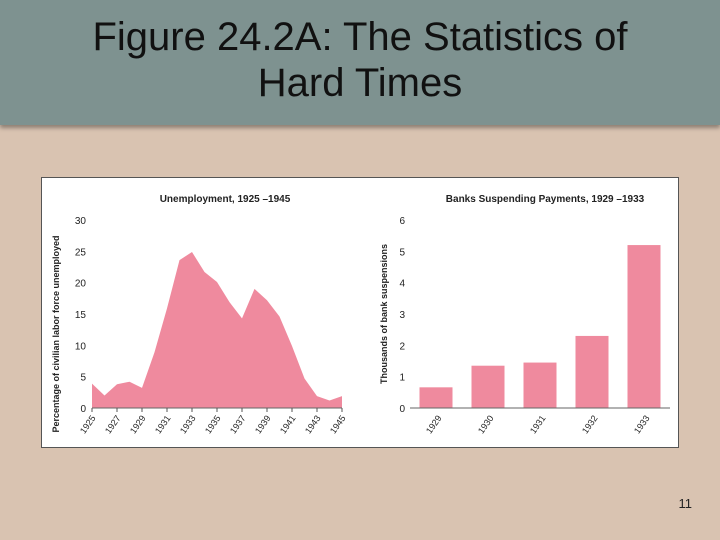 The width and height of the screenshot is (720, 540). I want to click on y-tick-label: 10, so click(81, 346).